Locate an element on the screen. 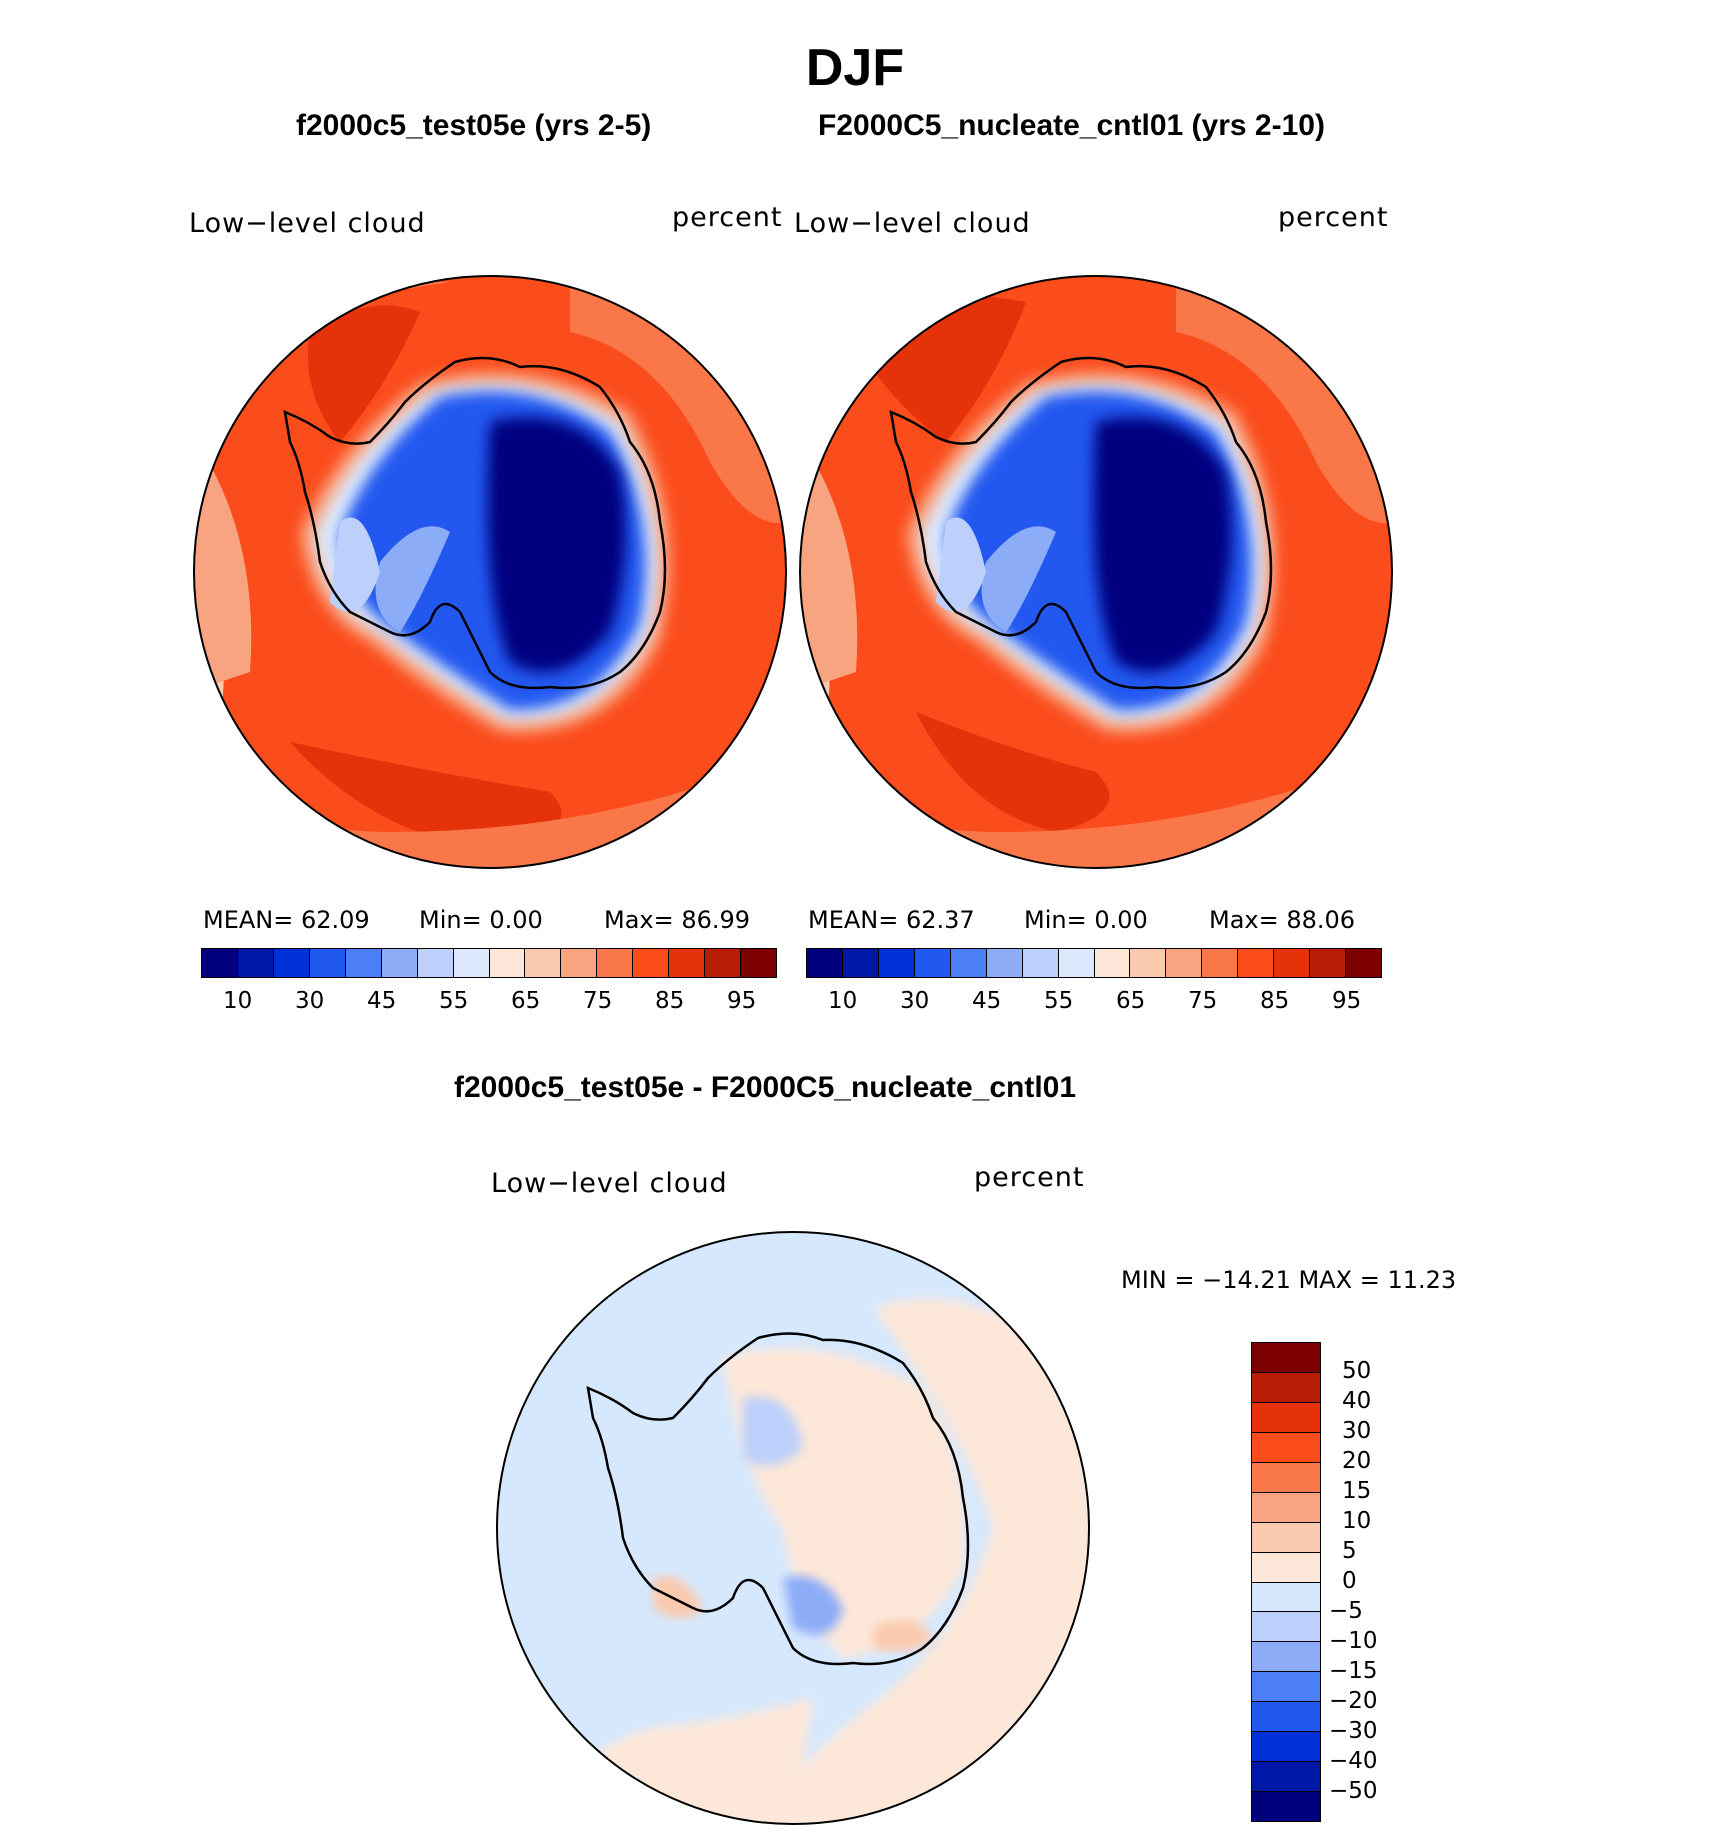 Image resolution: width=1710 pixels, height=1839 pixels. units-label-left: percent is located at coordinates (727, 217).